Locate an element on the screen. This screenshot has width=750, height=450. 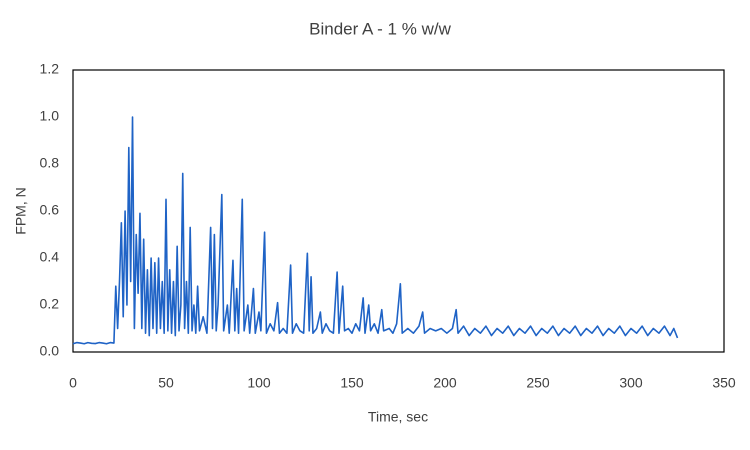
x-tick-label: 250 is located at coordinates (538, 383).